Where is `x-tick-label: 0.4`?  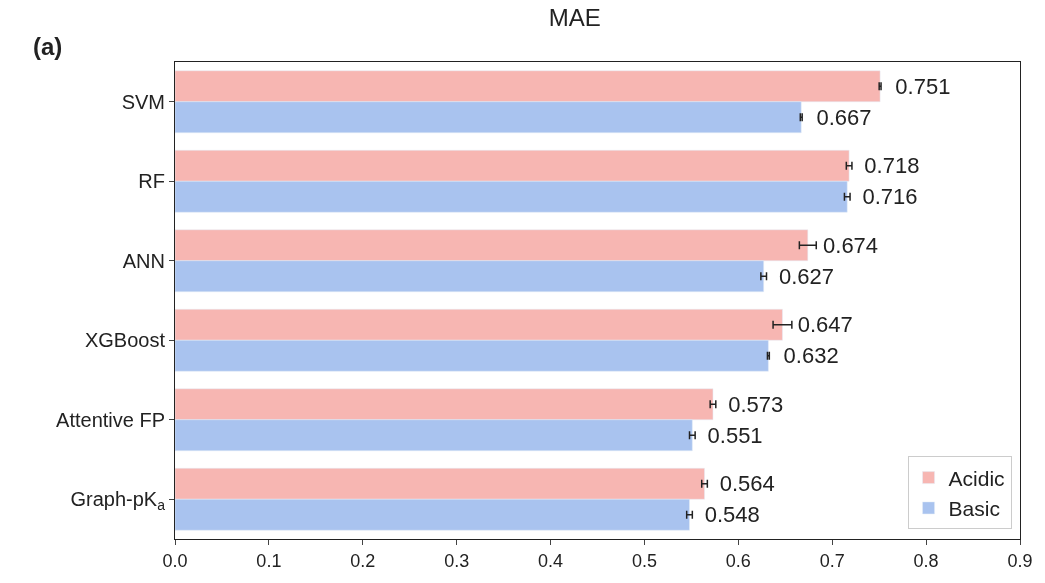
x-tick-label: 0.4 is located at coordinates (551, 560).